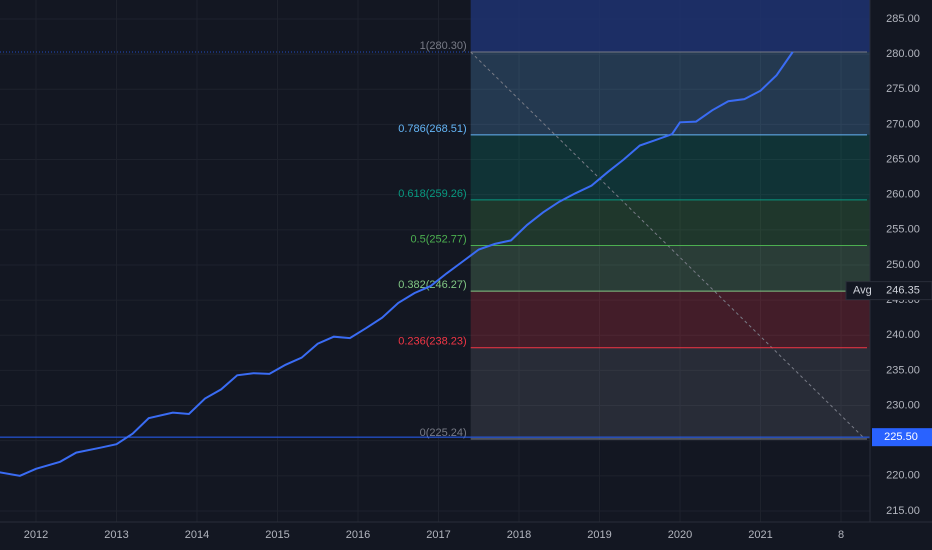 The width and height of the screenshot is (932, 550). What do you see at coordinates (443, 46) in the screenshot?
I see `fib-label: 1(280.30)` at bounding box center [443, 46].